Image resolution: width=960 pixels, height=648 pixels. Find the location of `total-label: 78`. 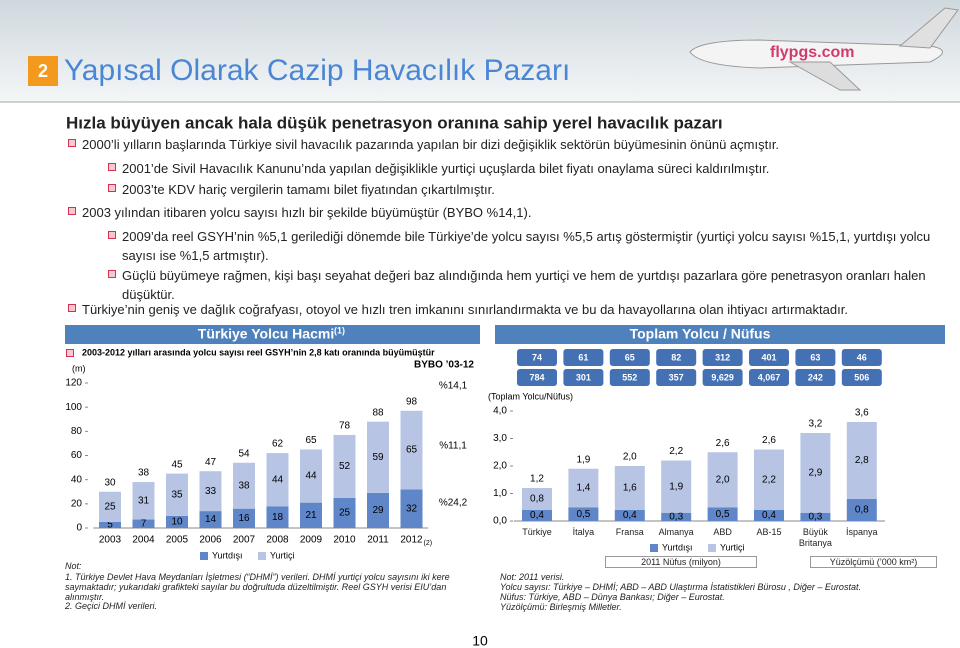

total-label: 78 is located at coordinates (345, 426).